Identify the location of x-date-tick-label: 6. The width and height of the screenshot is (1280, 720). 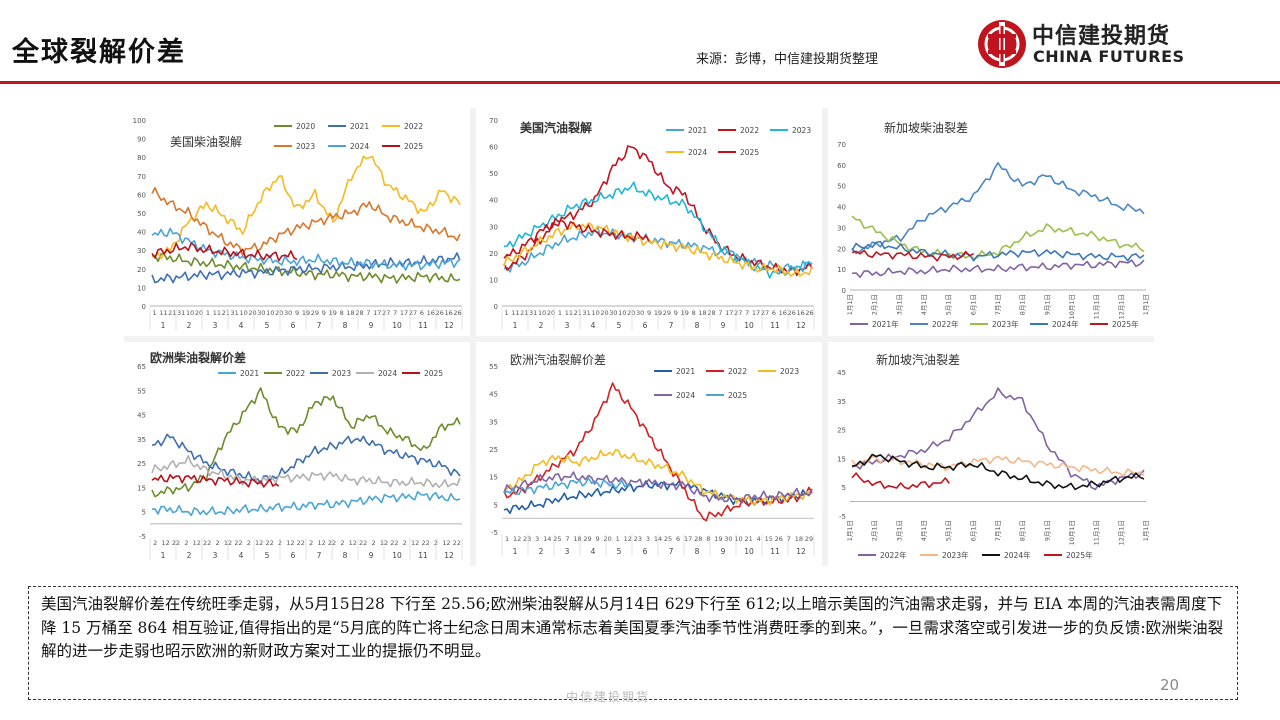
(774, 313).